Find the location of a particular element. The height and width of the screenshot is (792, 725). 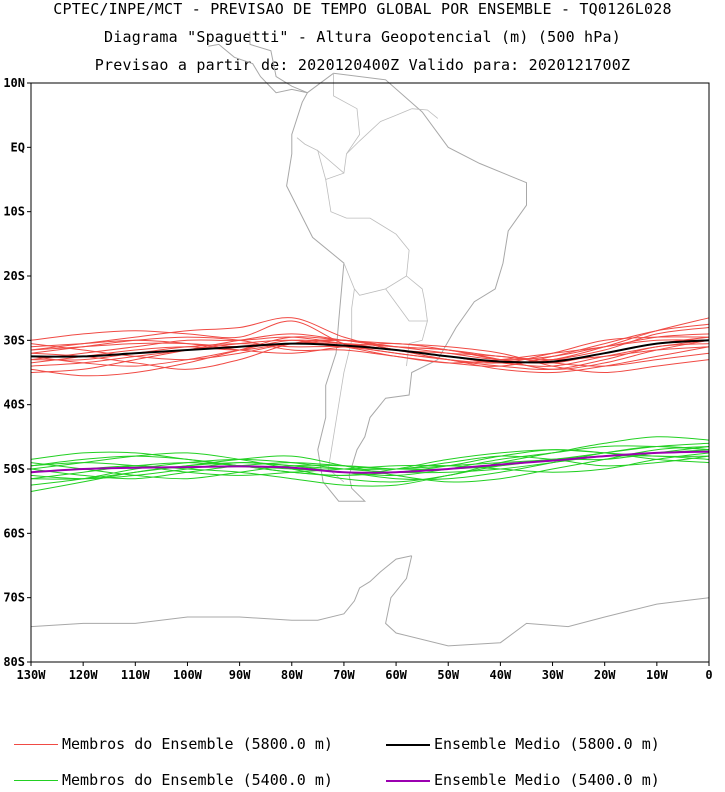

x-tick-label: 60W is located at coordinates (396, 675).